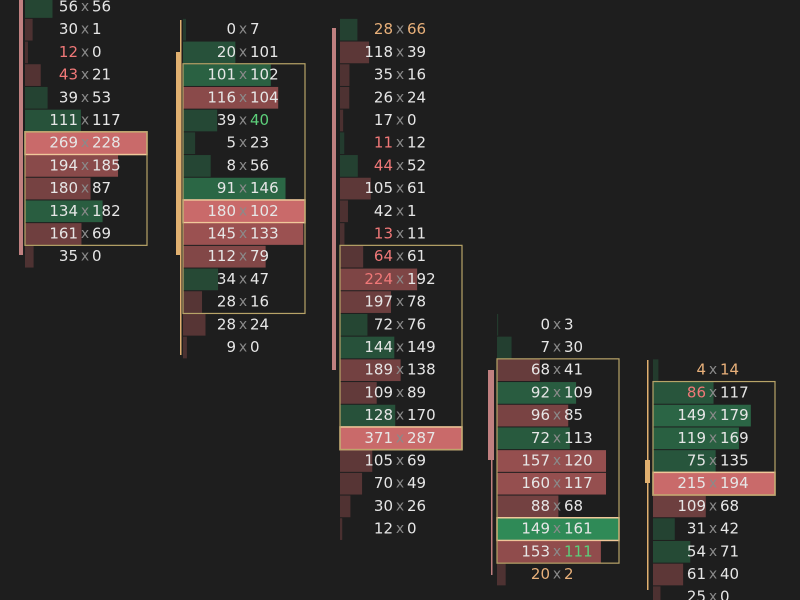 The width and height of the screenshot is (800, 600). What do you see at coordinates (106, 211) in the screenshot?
I see `ask-volume: 182` at bounding box center [106, 211].